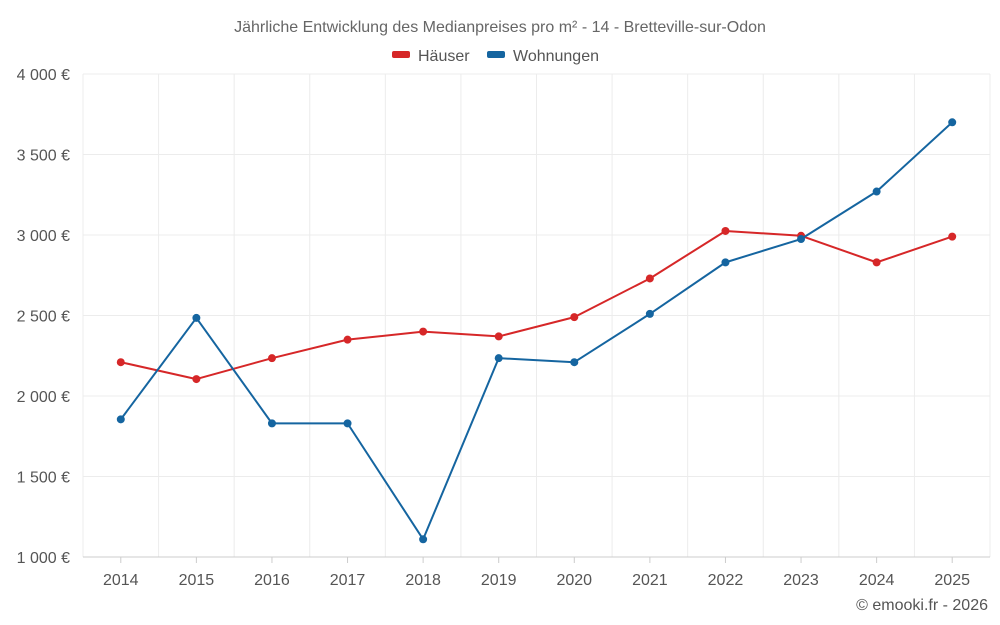  I want to click on x-tick-label: 2017, so click(348, 580).